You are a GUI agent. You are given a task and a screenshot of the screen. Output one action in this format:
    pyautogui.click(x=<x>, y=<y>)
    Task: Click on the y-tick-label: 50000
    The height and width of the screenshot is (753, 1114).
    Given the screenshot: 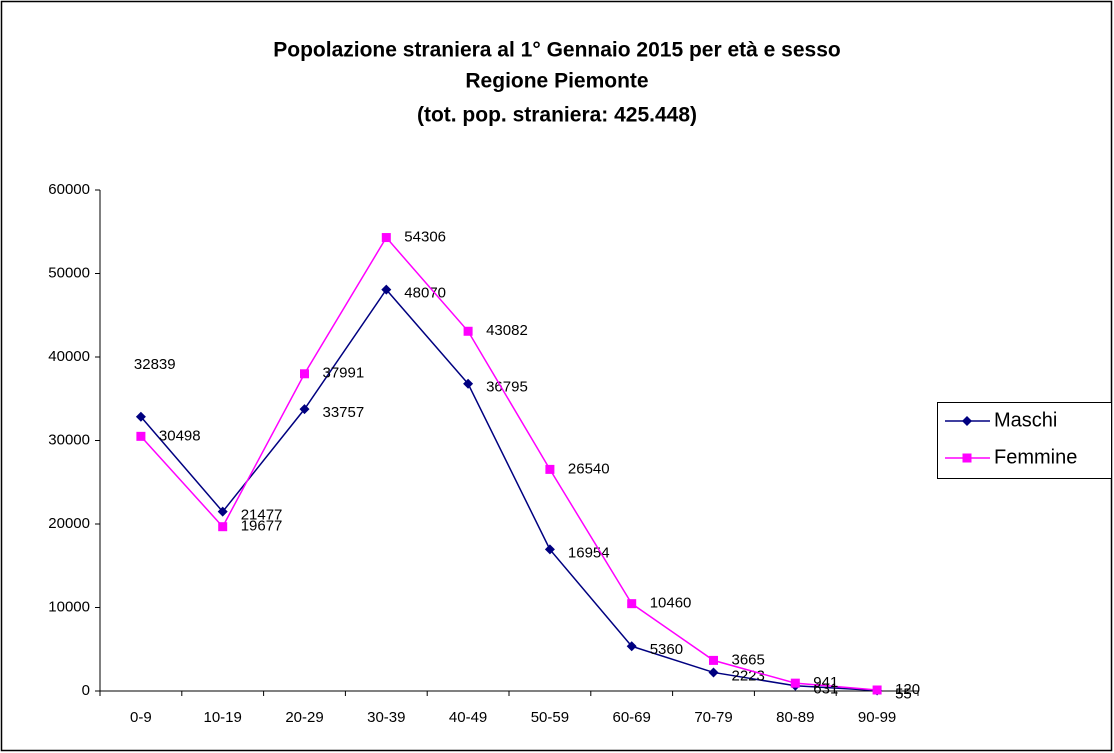 What is the action you would take?
    pyautogui.click(x=69, y=272)
    